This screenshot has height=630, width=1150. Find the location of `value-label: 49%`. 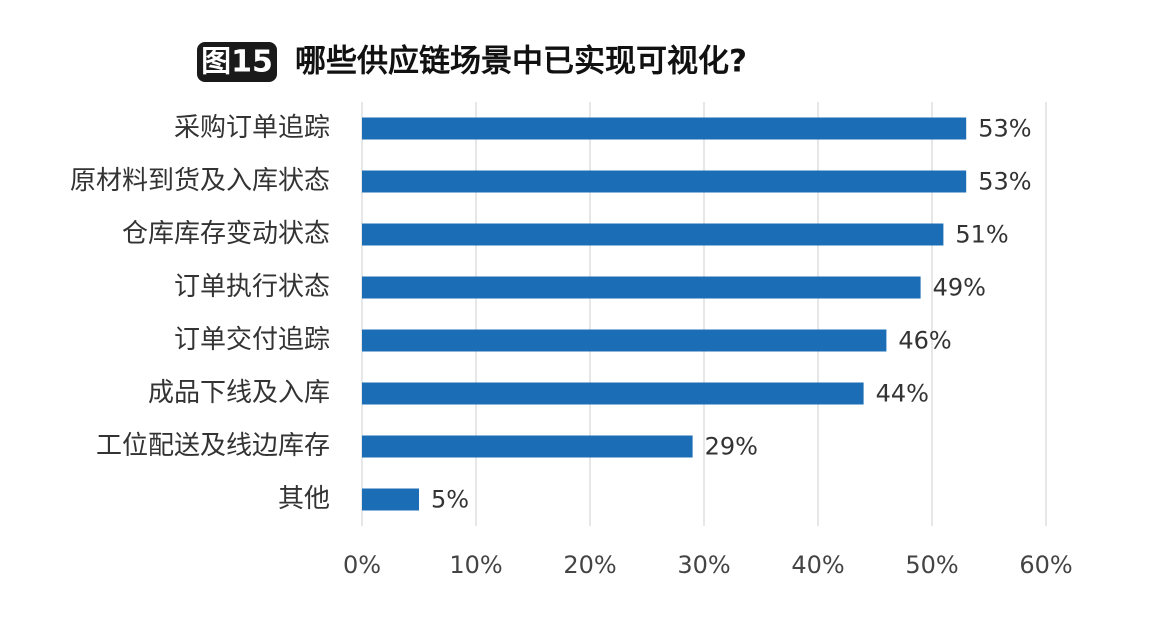

value-label: 49% is located at coordinates (959, 288).